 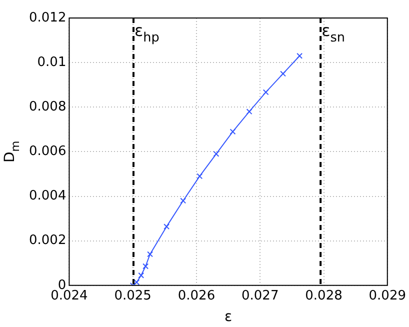 What do you see at coordinates (47, 240) in the screenshot?
I see `y-tick-label: 0.002` at bounding box center [47, 240].